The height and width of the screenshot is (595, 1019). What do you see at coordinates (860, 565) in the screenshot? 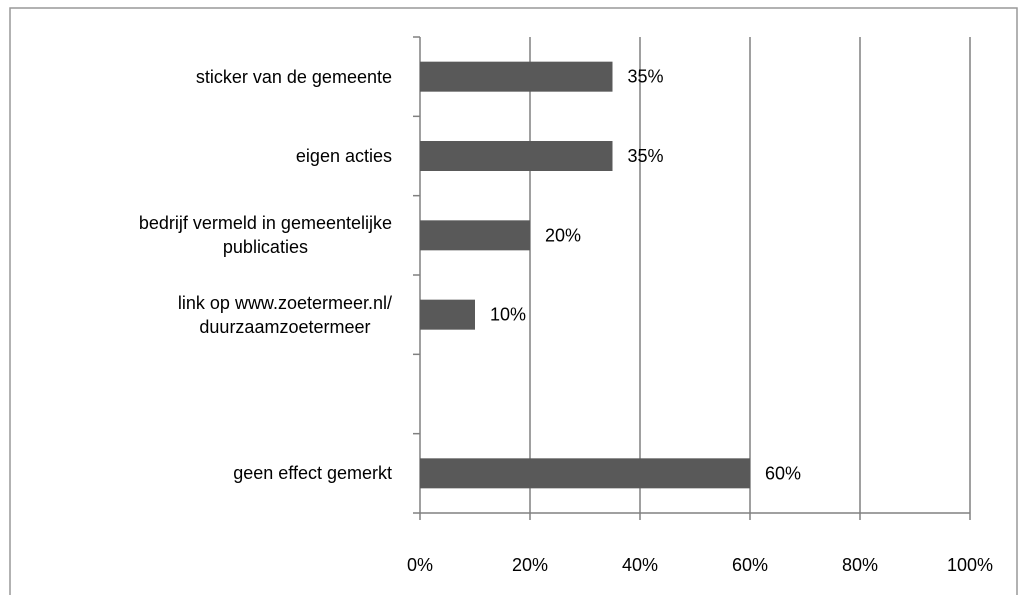
I see `x-tick-label: 80%` at bounding box center [860, 565].